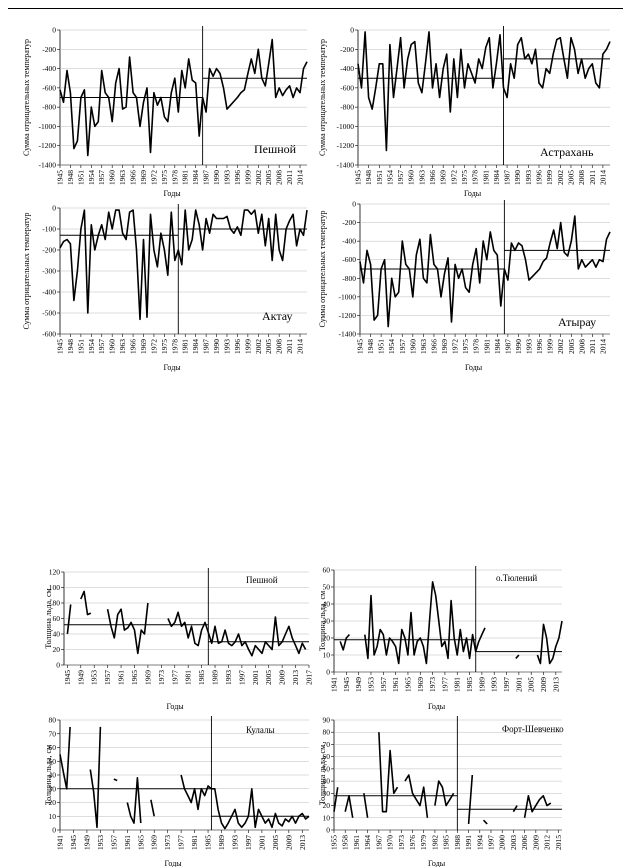 The image size is (631, 867). I want to click on x-tick-label: 1989, so click(481, 684).